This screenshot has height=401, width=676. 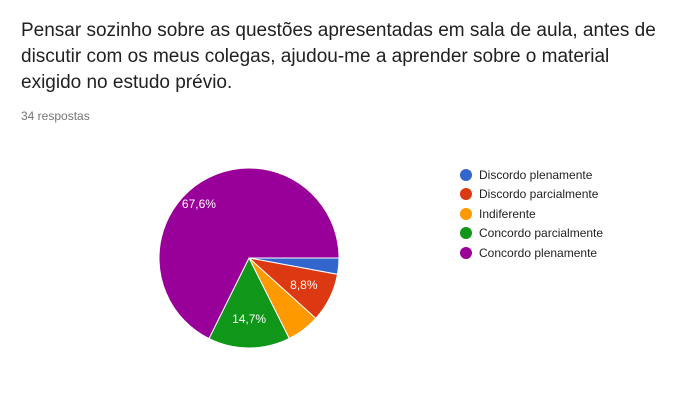 What do you see at coordinates (199, 204) in the screenshot?
I see `pie-data-label-concordo-plenamente: 67,6%` at bounding box center [199, 204].